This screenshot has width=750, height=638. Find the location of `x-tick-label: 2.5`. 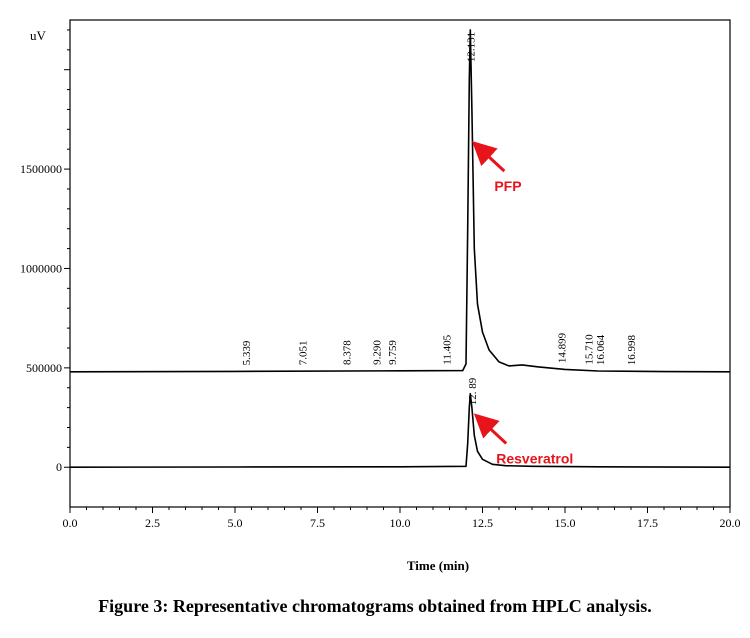

x-tick-label: 2.5 is located at coordinates (152, 523).